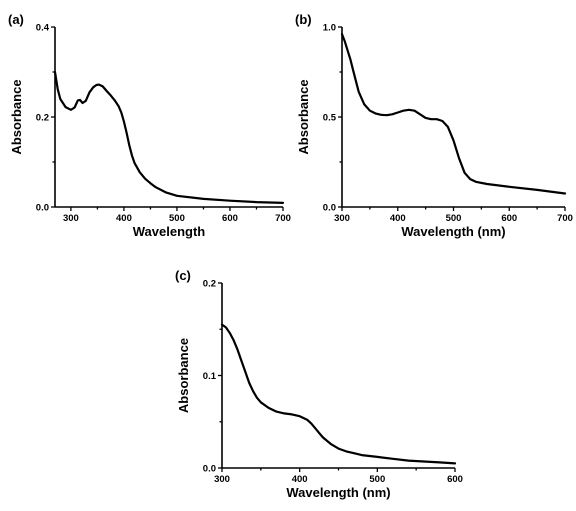 The width and height of the screenshot is (576, 511). I want to click on y-tick-label: 0.1, so click(210, 376).